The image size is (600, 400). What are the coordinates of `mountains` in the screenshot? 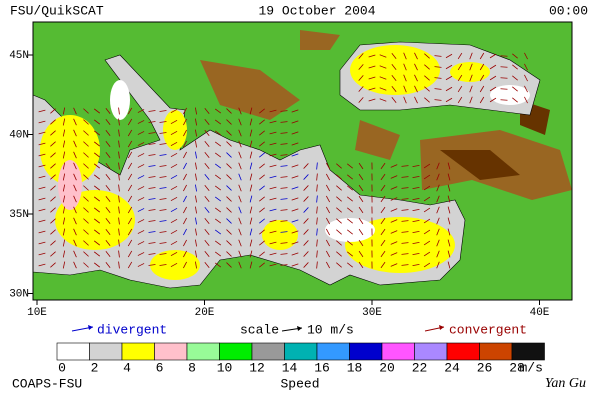 It's located at (495, 140).